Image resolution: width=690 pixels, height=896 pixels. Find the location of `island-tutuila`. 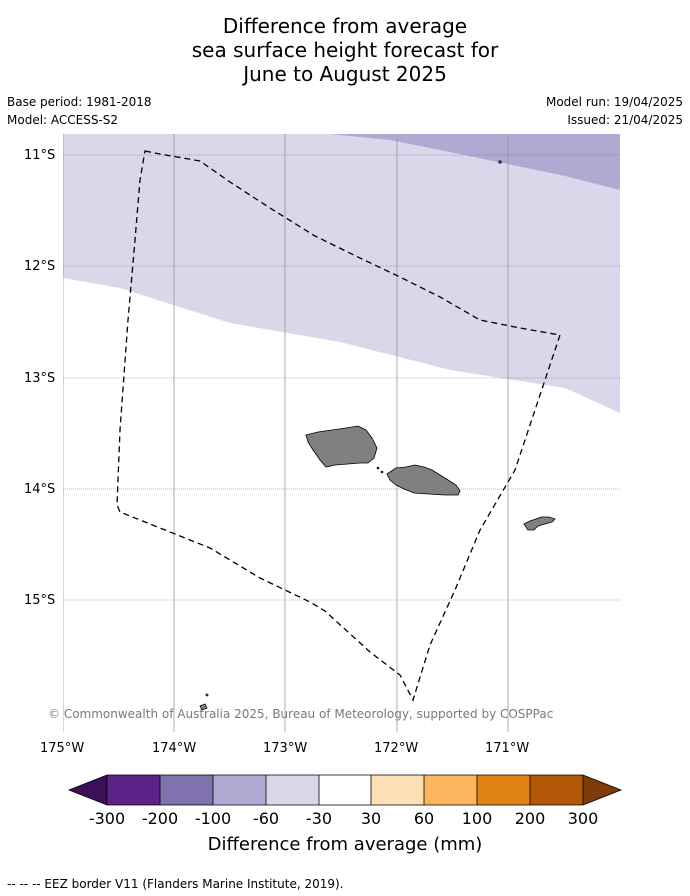

island-tutuila is located at coordinates (539, 523).